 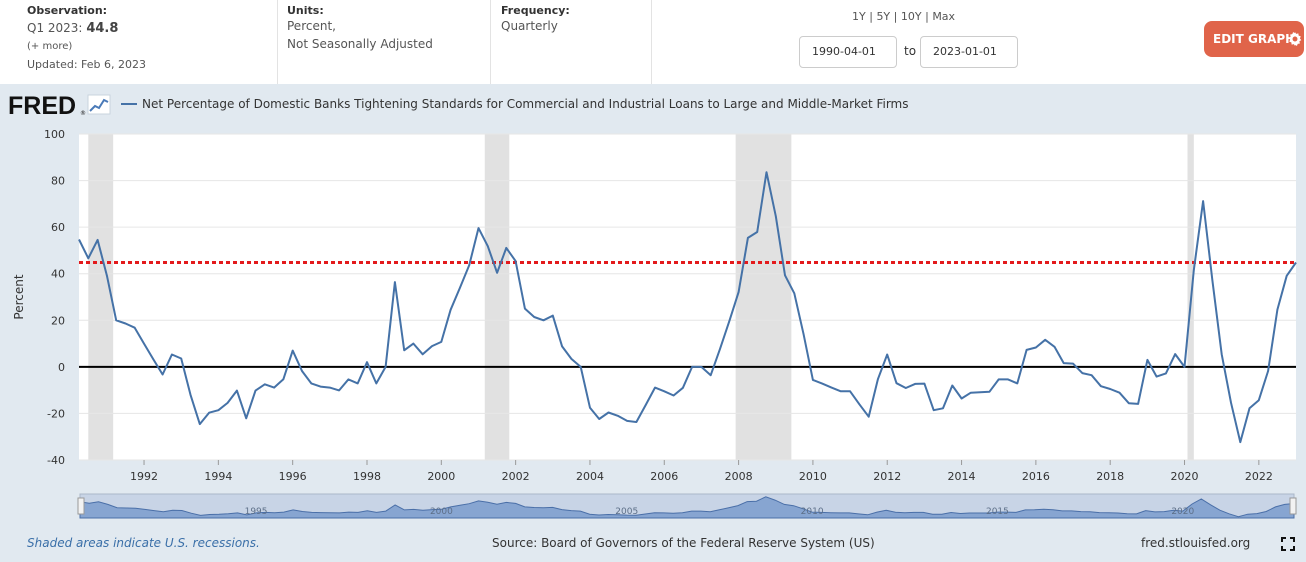 What do you see at coordinates (859, 16) in the screenshot?
I see `range-1y: 1Y` at bounding box center [859, 16].